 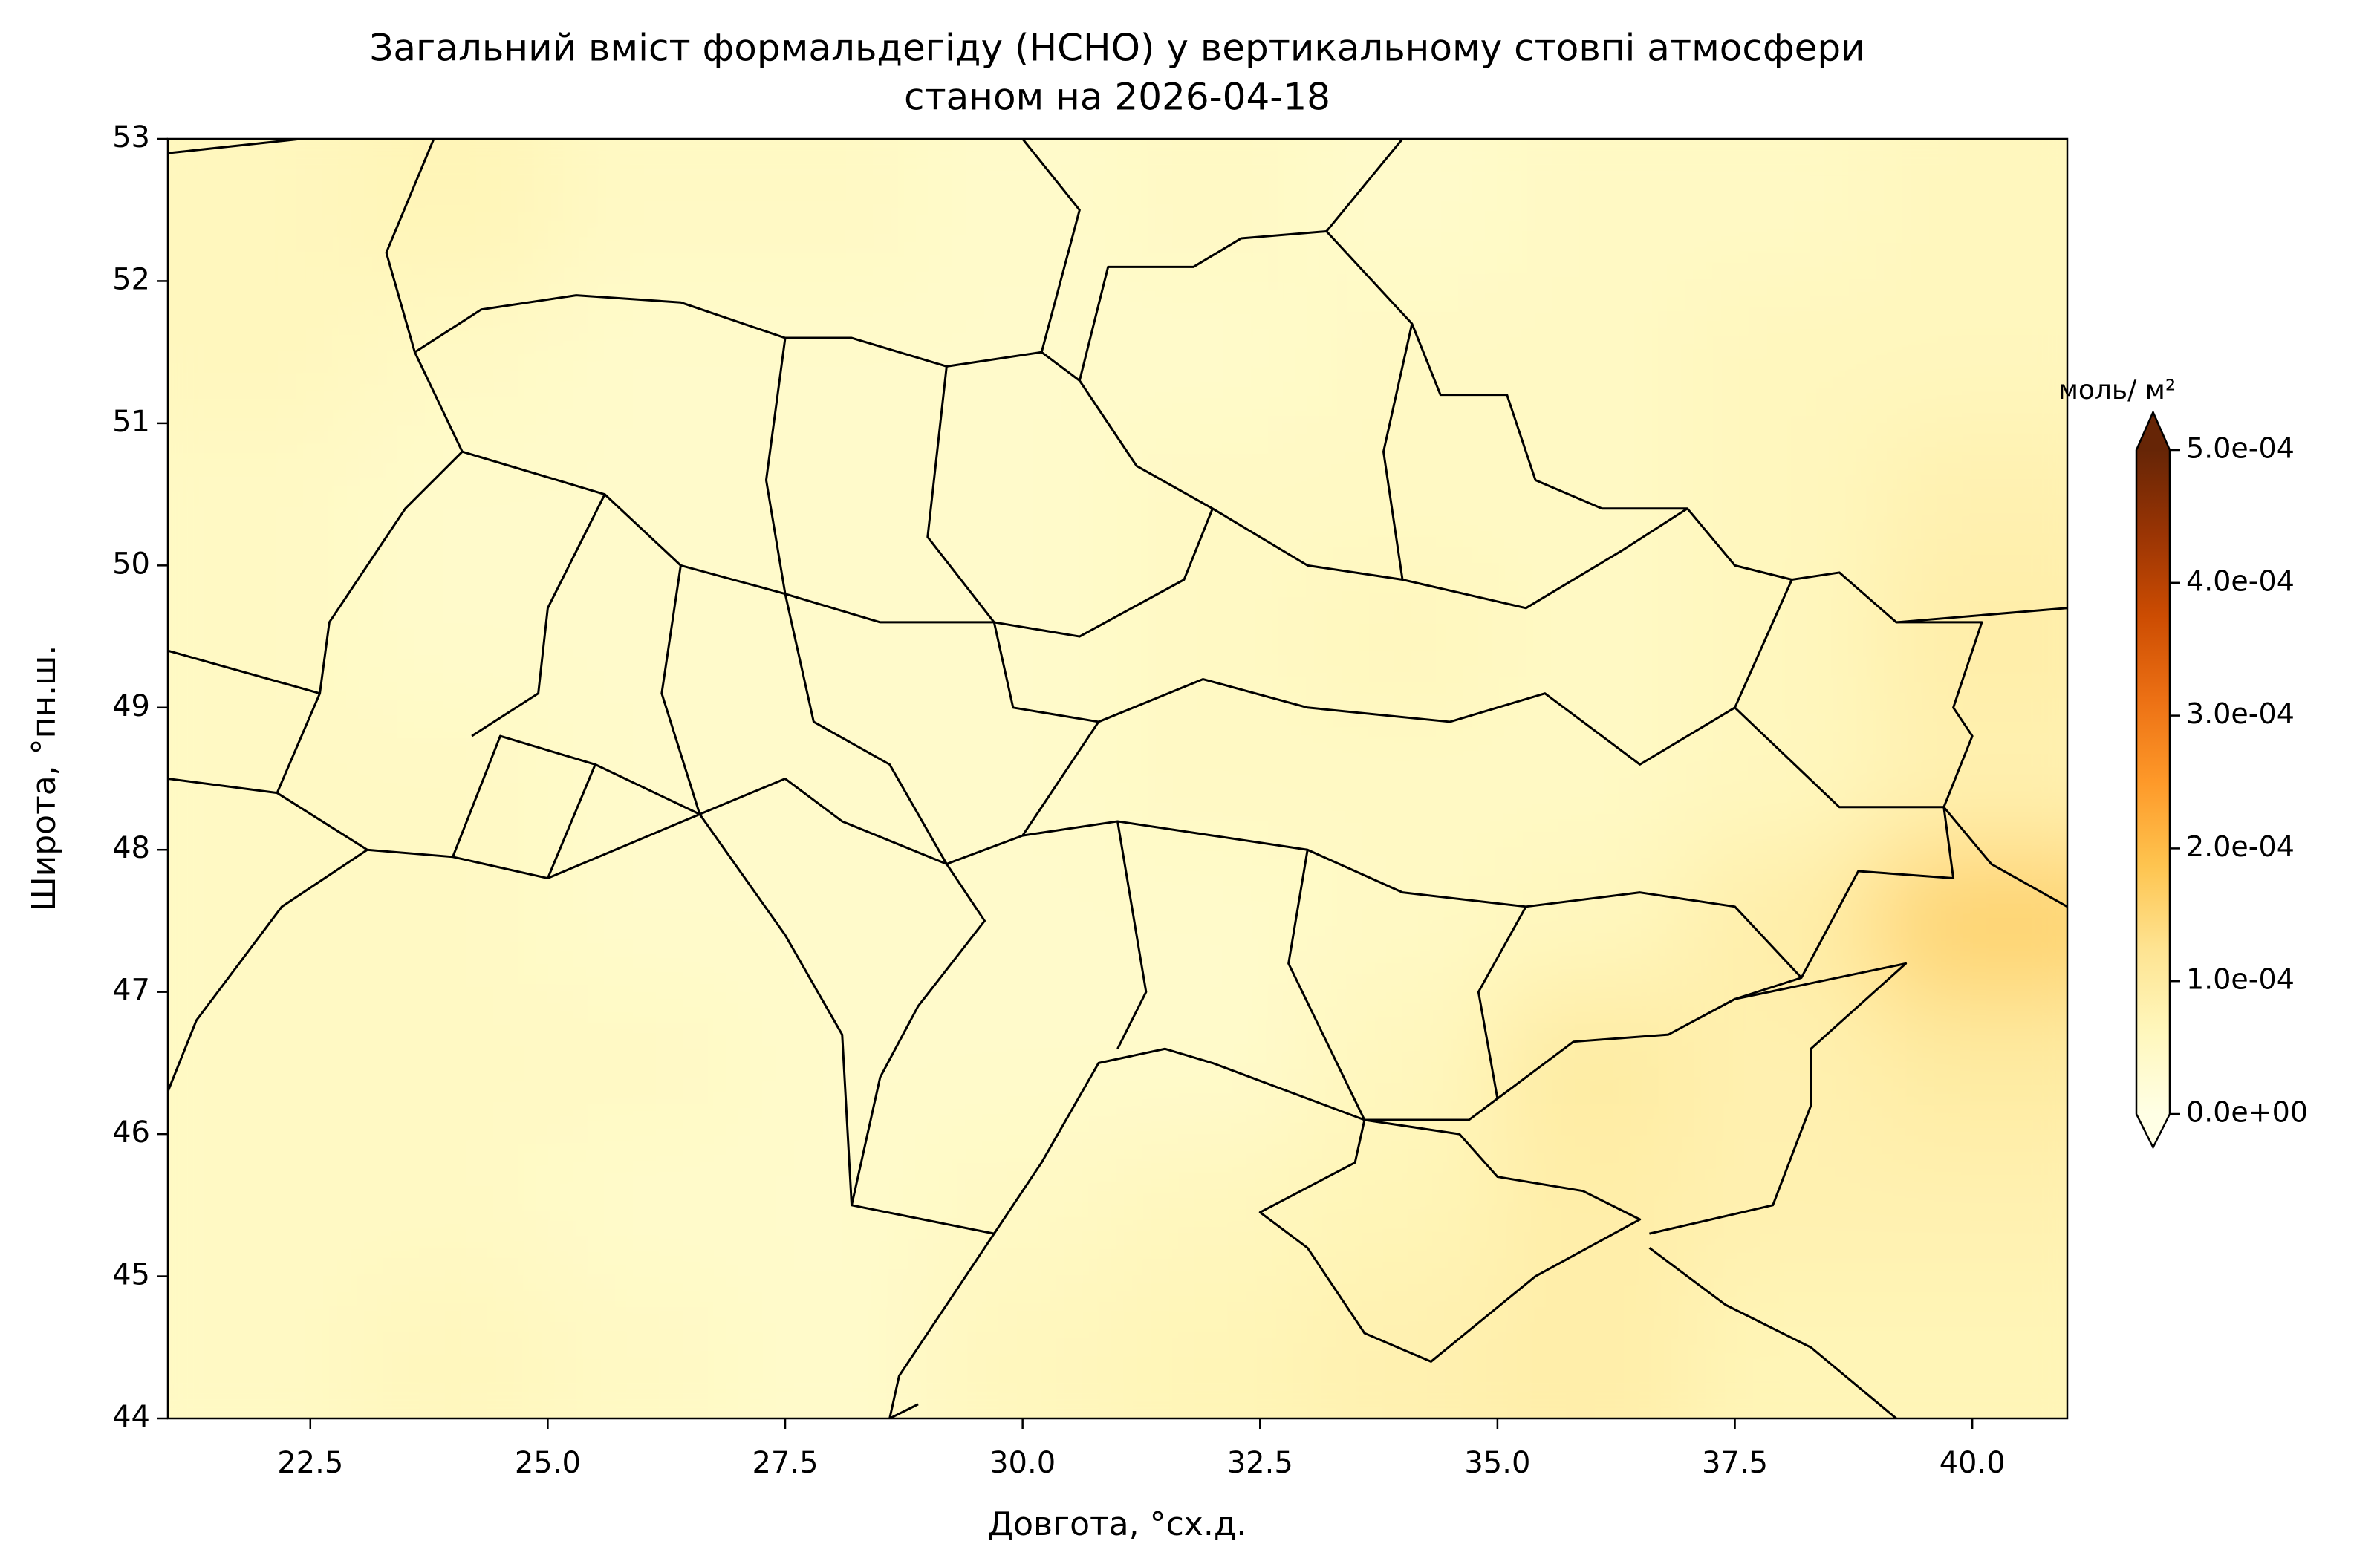 What do you see at coordinates (1023, 1463) in the screenshot?
I see `x-tick-label: 30.0` at bounding box center [1023, 1463].